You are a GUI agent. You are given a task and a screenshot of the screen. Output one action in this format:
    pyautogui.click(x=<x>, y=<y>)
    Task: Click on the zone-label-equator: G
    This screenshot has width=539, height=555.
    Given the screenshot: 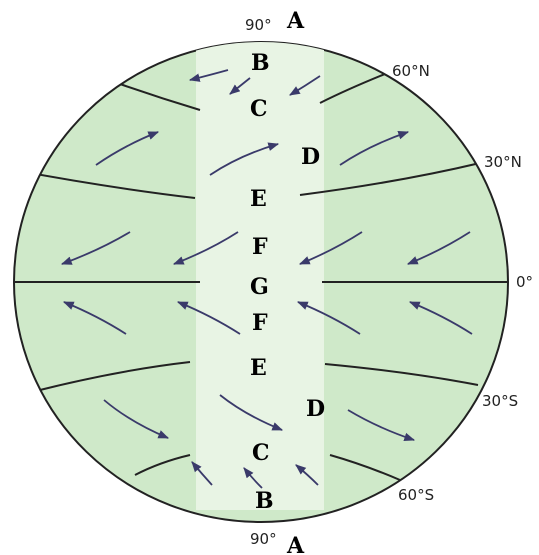 What is the action you would take?
    pyautogui.click(x=259, y=287)
    